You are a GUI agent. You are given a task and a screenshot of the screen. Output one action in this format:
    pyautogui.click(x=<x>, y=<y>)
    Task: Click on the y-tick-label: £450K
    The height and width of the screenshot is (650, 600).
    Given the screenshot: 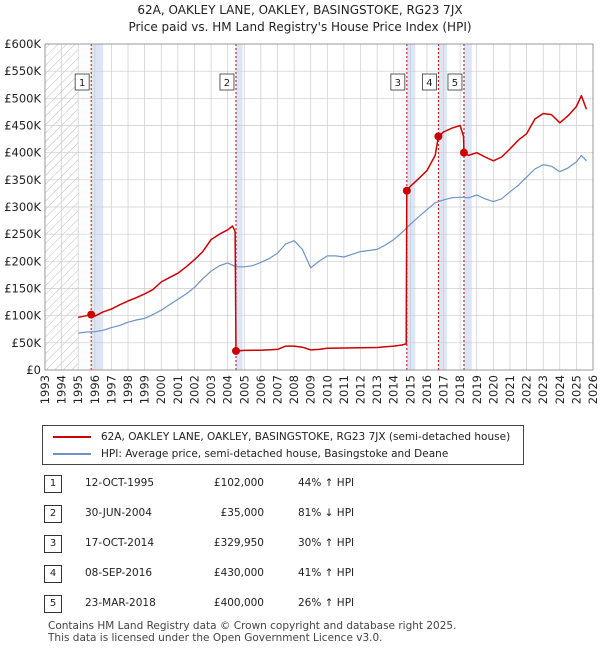 What is the action you would take?
    pyautogui.click(x=22, y=126)
    